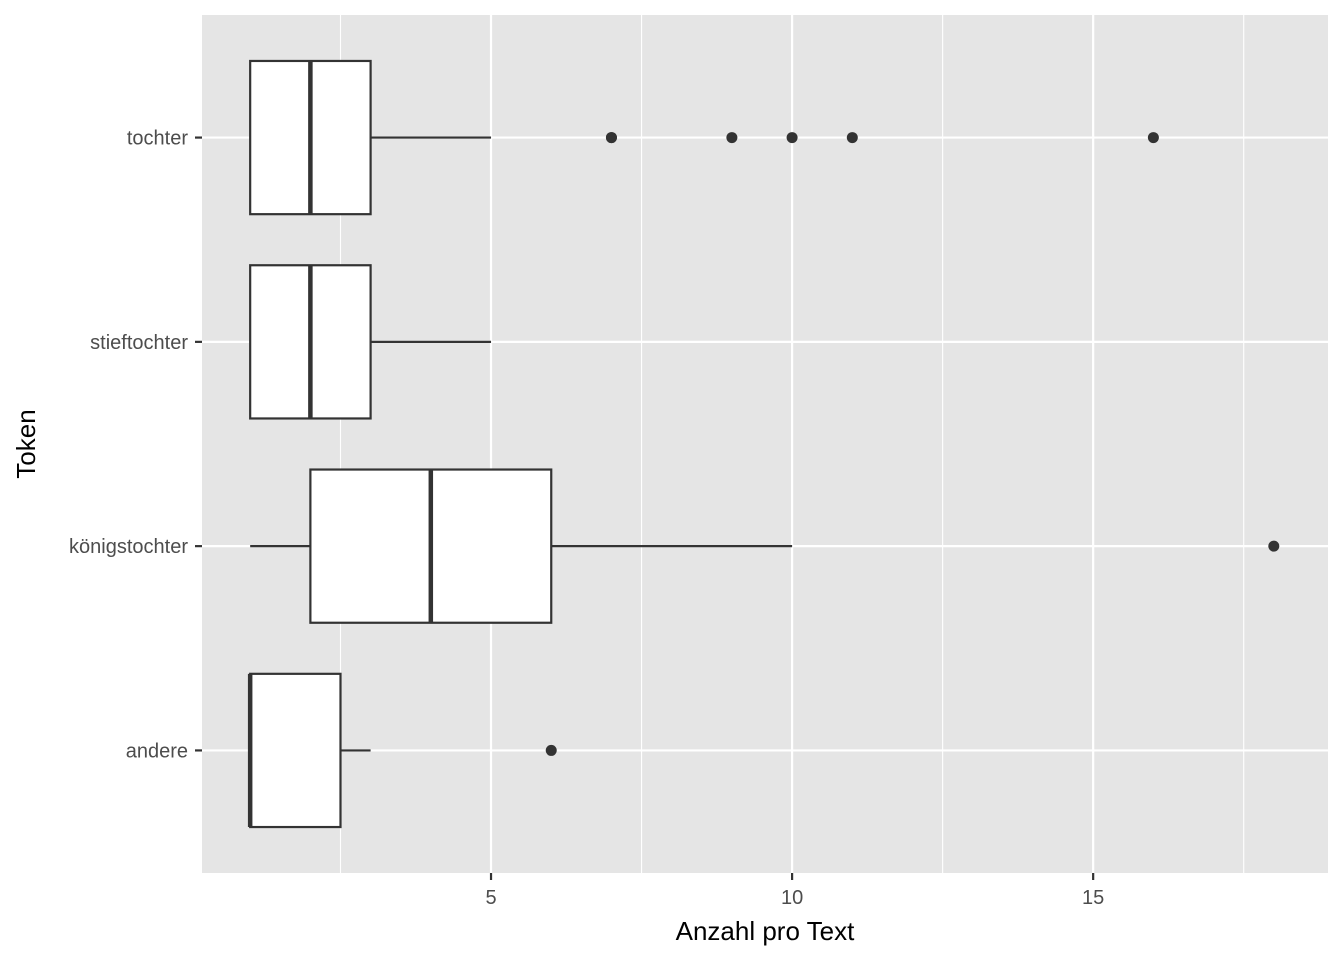 The width and height of the screenshot is (1344, 960). Describe the element at coordinates (157, 139) in the screenshot. I see `y-tick-label: tochter` at that location.